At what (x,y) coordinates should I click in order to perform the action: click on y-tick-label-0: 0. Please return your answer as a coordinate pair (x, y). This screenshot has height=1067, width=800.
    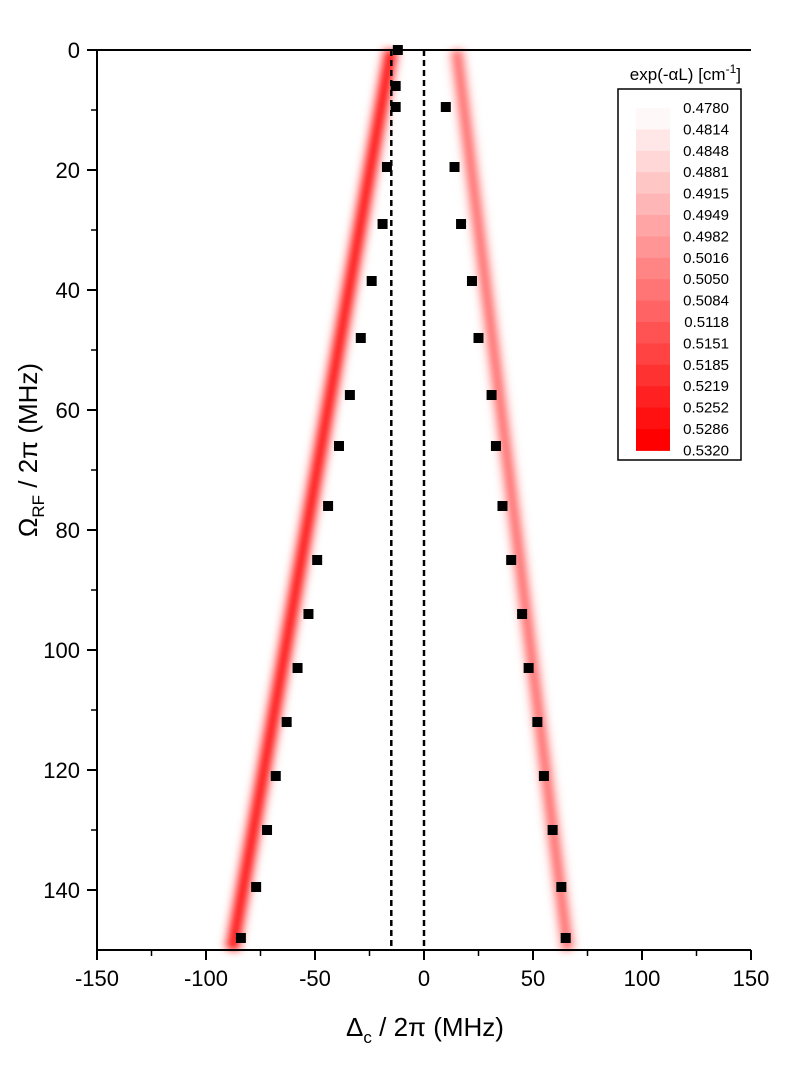
    Looking at the image, I should click on (74, 50).